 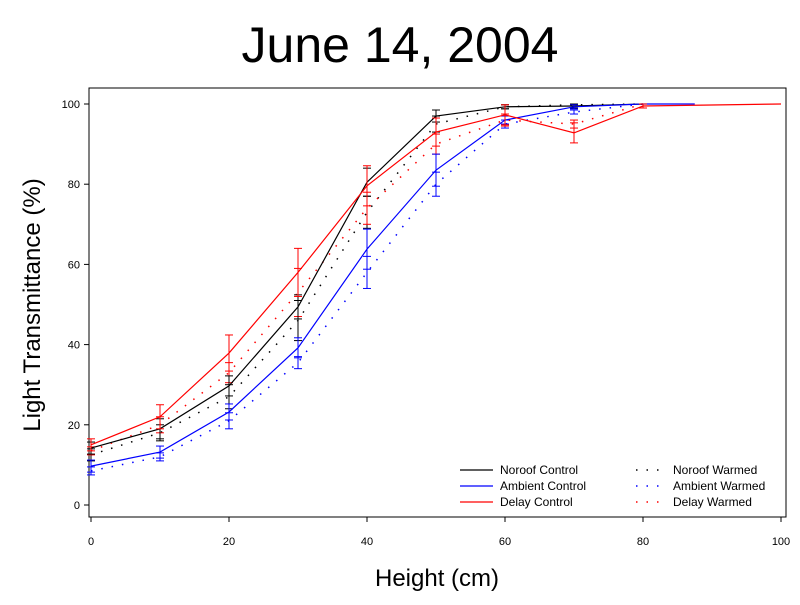 What do you see at coordinates (71, 105) in the screenshot?
I see `y-tick-label: 100` at bounding box center [71, 105].